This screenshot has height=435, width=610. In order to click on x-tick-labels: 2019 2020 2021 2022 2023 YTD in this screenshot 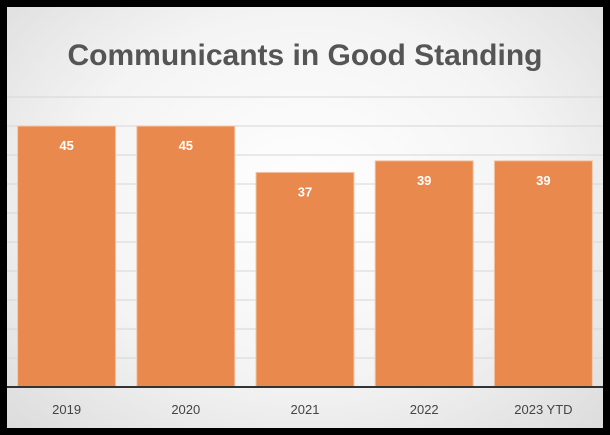, I will do `click(312, 409)`.